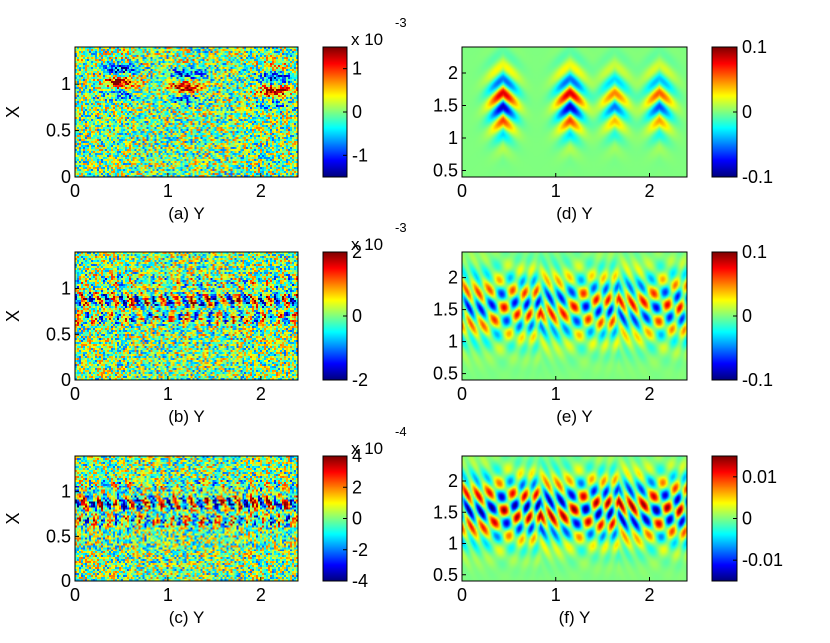  Describe the element at coordinates (186, 213) in the screenshot. I see `panel-caption: (a) Y` at that location.